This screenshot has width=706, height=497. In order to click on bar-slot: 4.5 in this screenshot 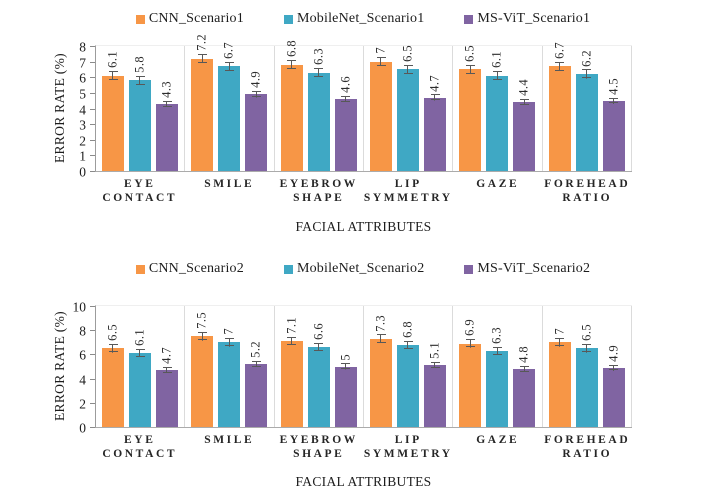, I will do `click(613, 108)`.